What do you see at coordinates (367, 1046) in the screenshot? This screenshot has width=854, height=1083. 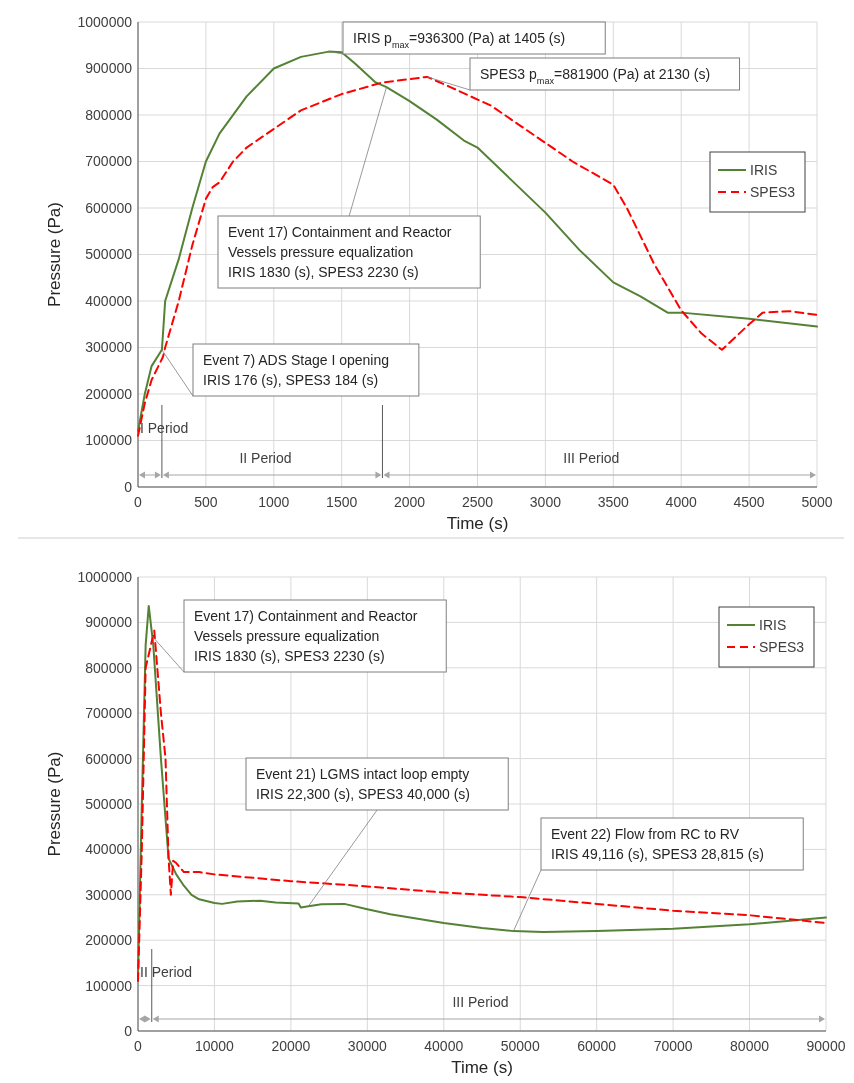 I see `x-tick-label: 30000` at bounding box center [367, 1046].